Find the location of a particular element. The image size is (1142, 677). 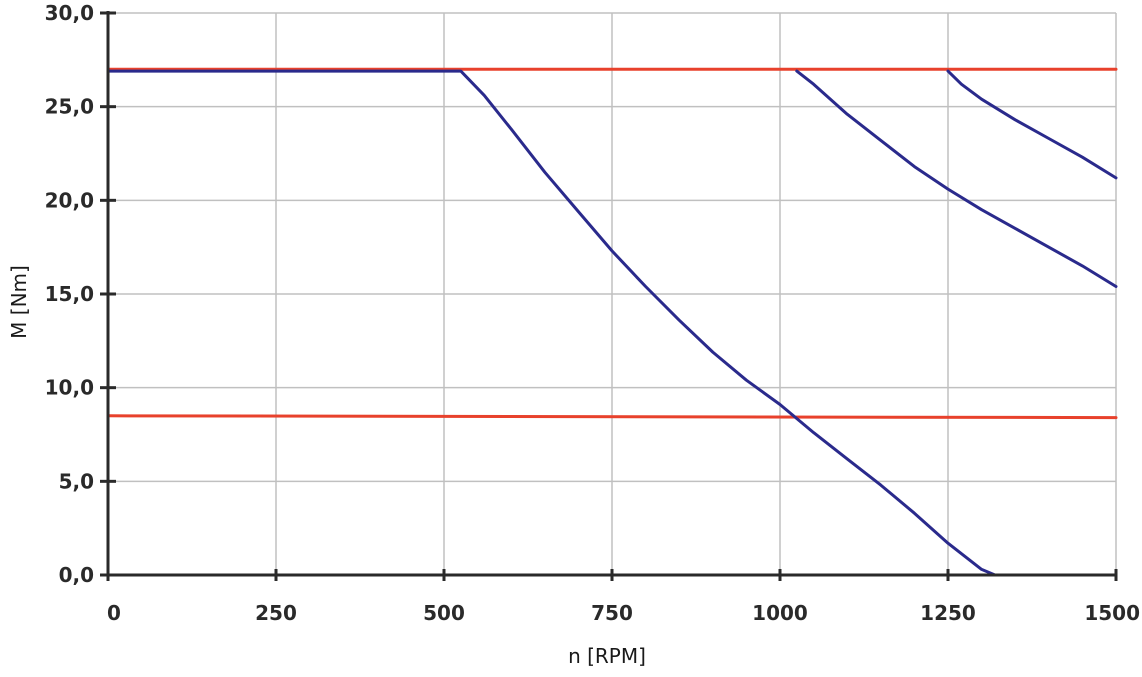

y-tick-label: 25,0 is located at coordinates (69, 107).